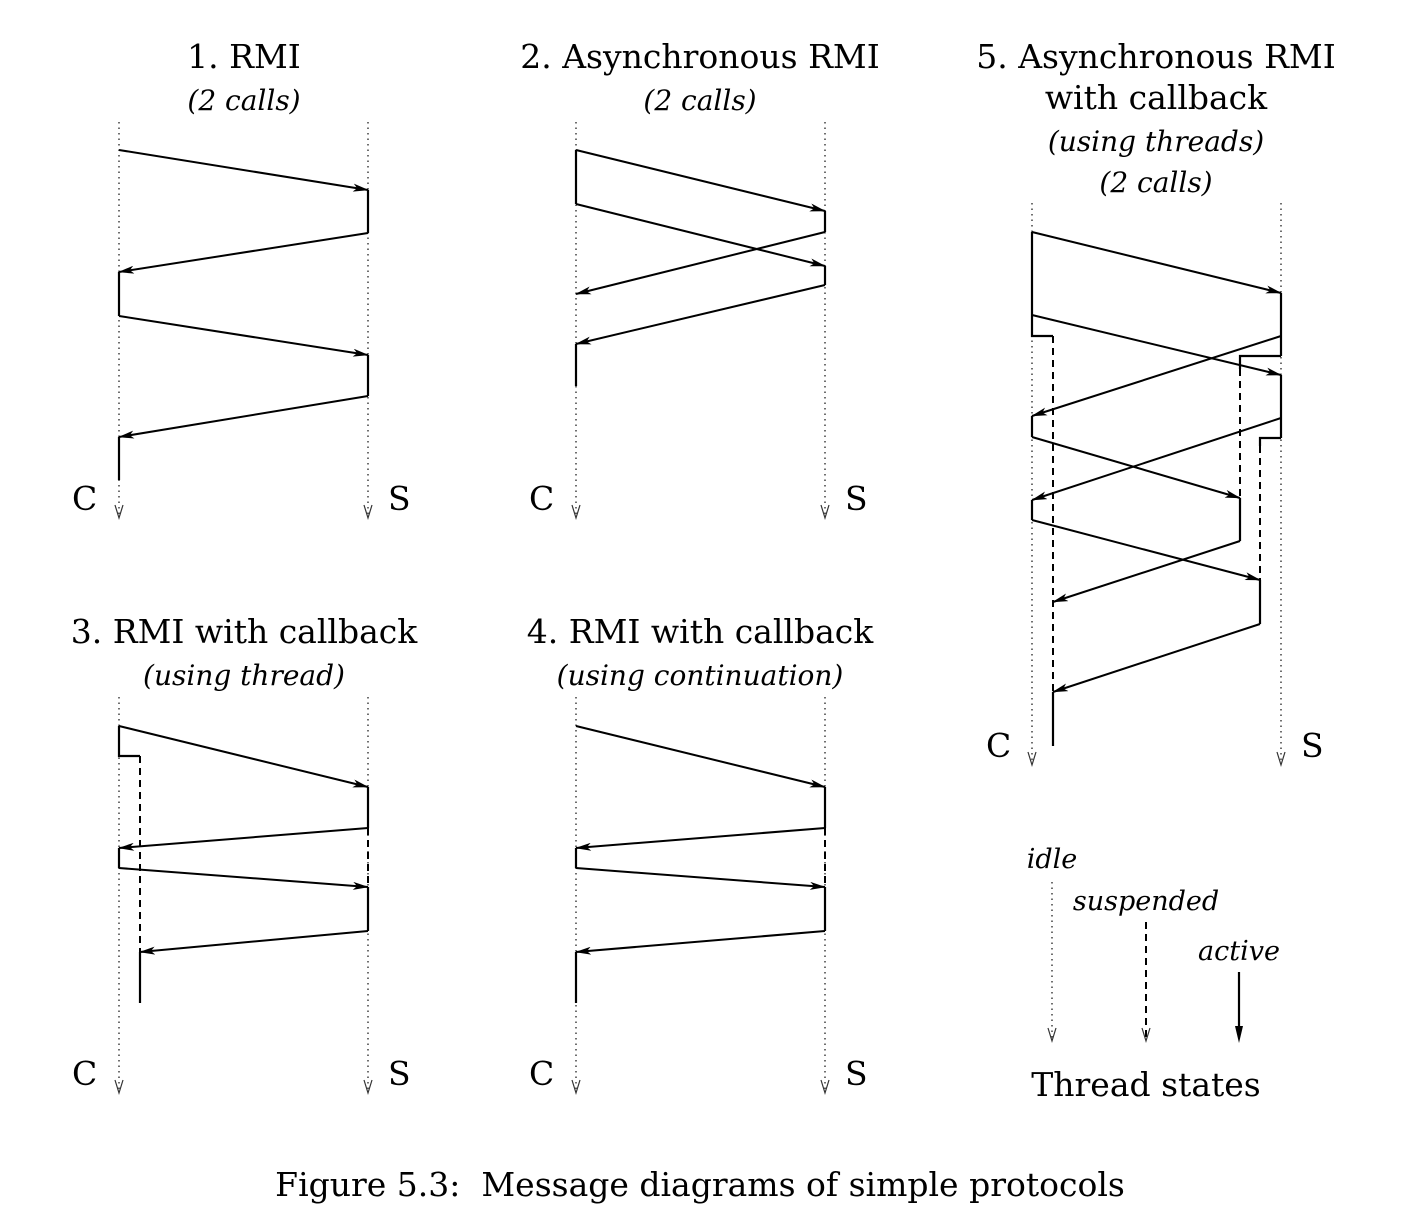  Describe the element at coordinates (1052, 859) in the screenshot. I see `legend-idle-label: idle` at that location.